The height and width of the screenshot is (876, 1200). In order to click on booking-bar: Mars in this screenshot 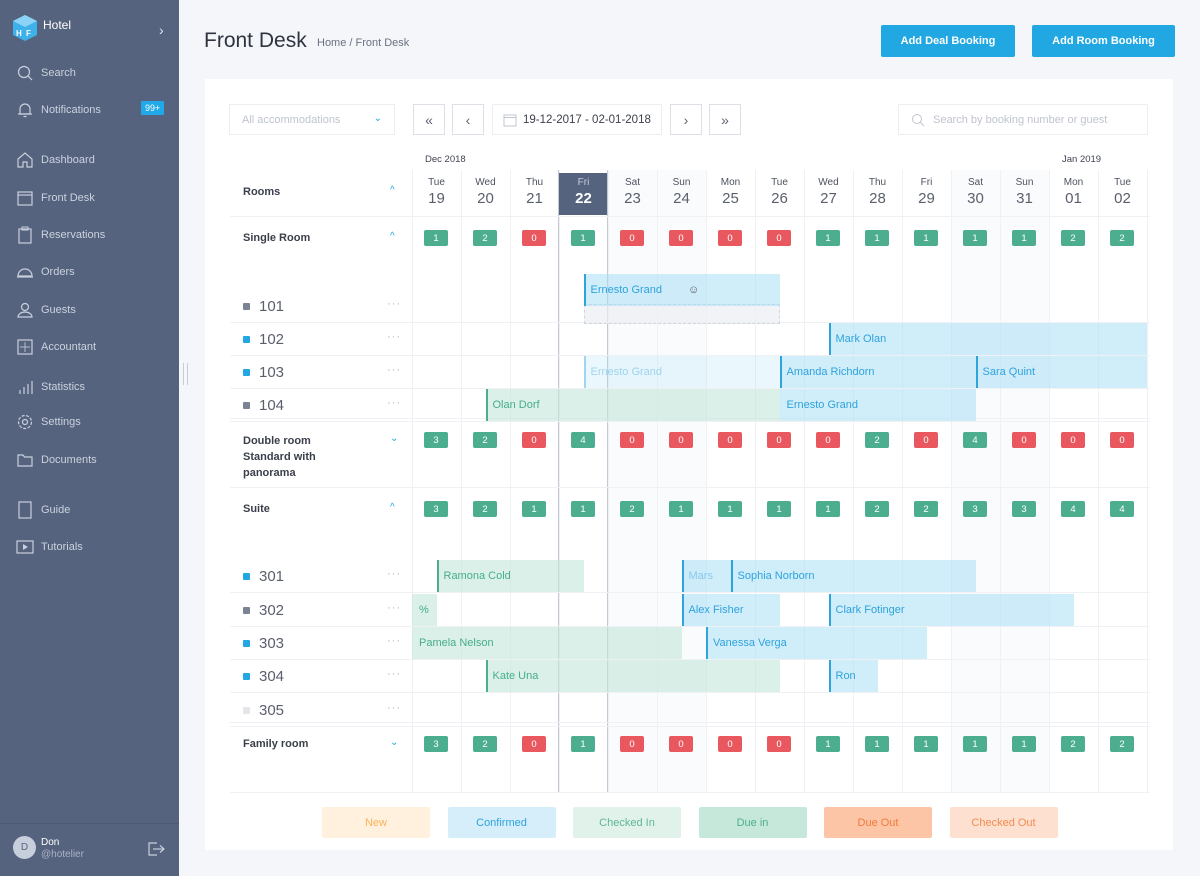, I will do `click(706, 576)`.